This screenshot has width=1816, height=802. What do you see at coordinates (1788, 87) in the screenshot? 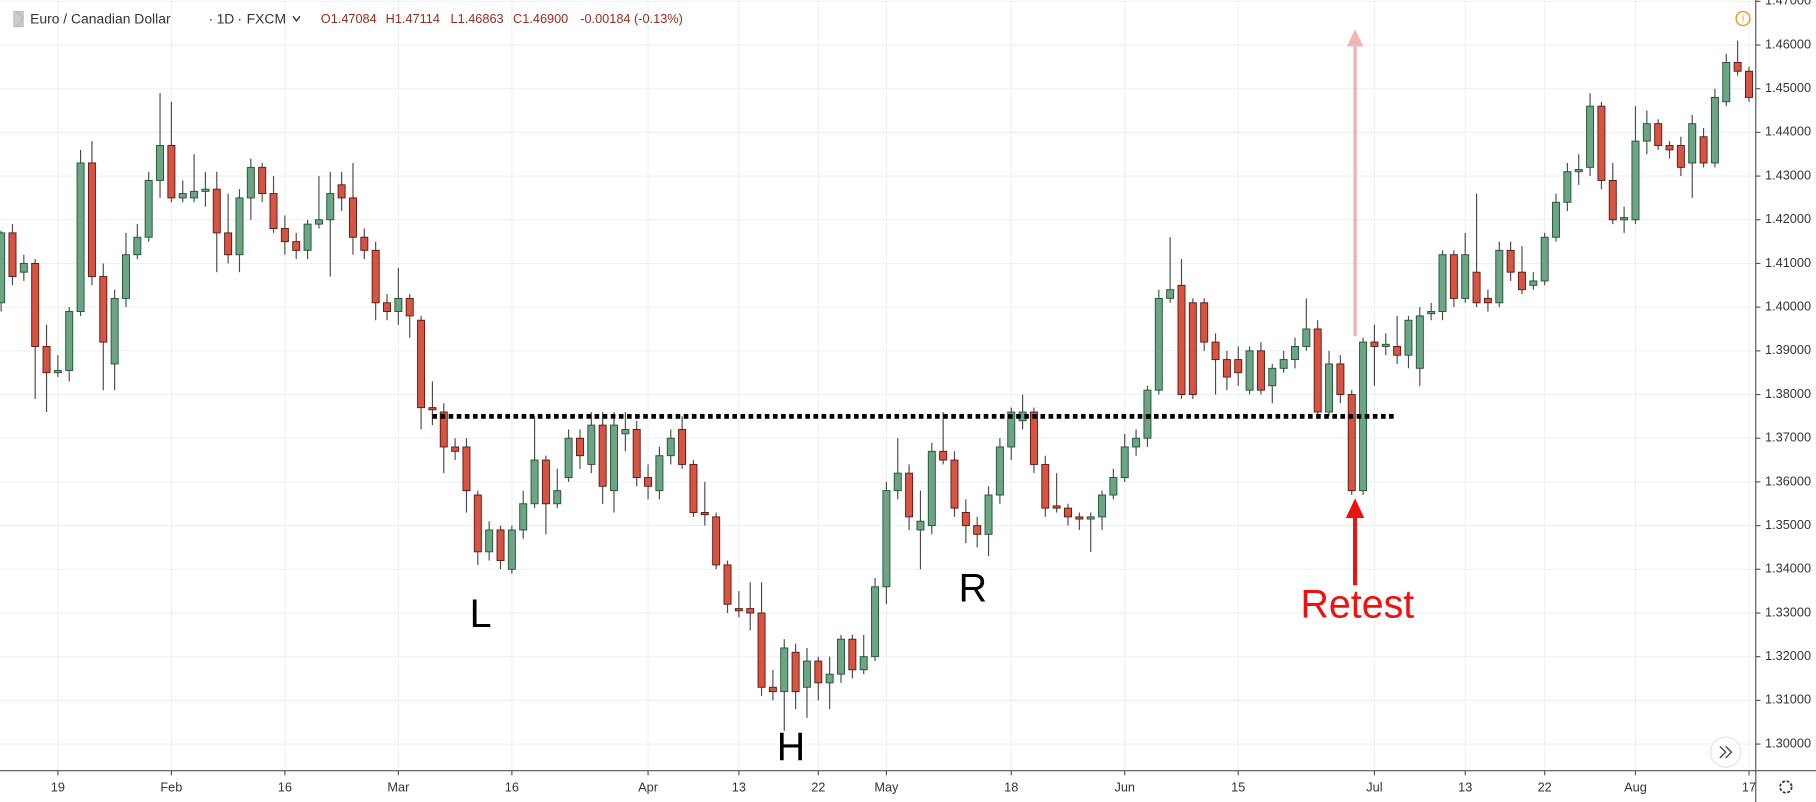
I see `y-tick-label: 1.45000` at bounding box center [1788, 87].